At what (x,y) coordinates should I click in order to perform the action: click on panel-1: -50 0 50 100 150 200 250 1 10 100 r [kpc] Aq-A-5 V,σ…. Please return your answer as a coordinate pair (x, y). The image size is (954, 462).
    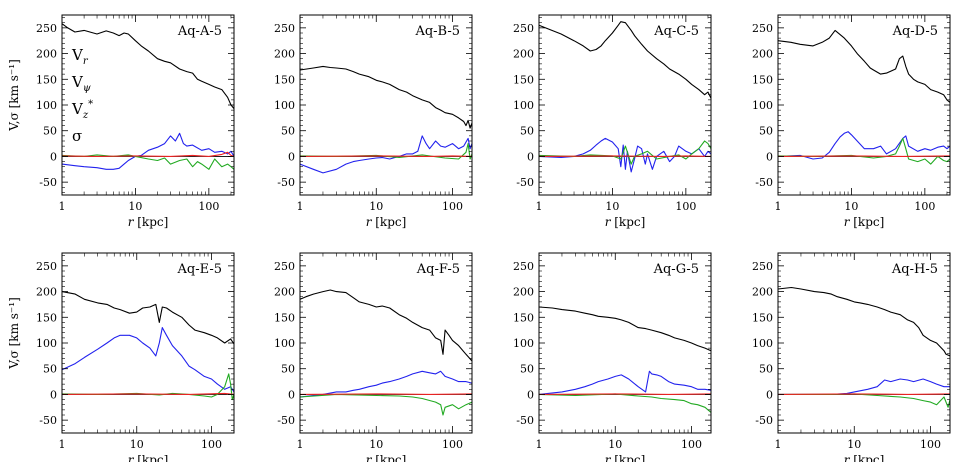
    Looking at the image, I should click on (121, 121).